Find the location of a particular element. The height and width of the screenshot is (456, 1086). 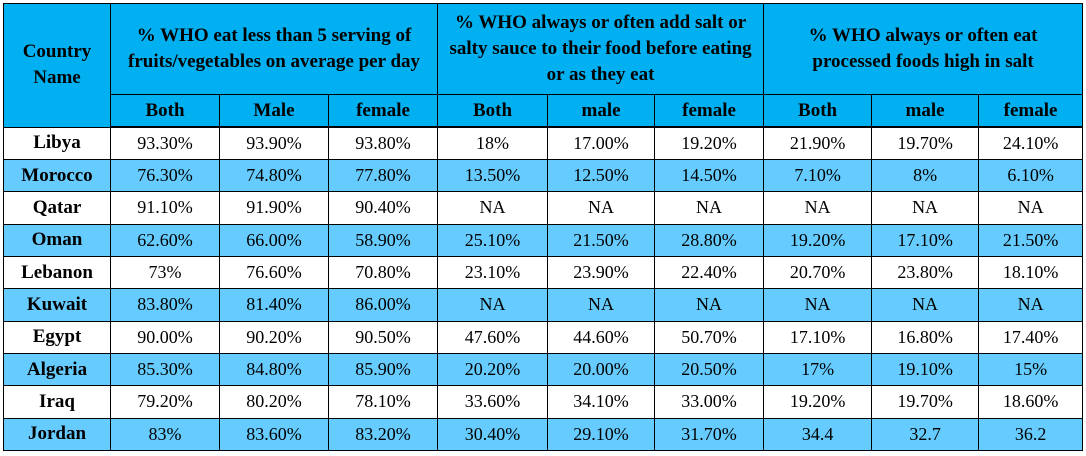

country-name-header: Country Name is located at coordinates (57, 65).